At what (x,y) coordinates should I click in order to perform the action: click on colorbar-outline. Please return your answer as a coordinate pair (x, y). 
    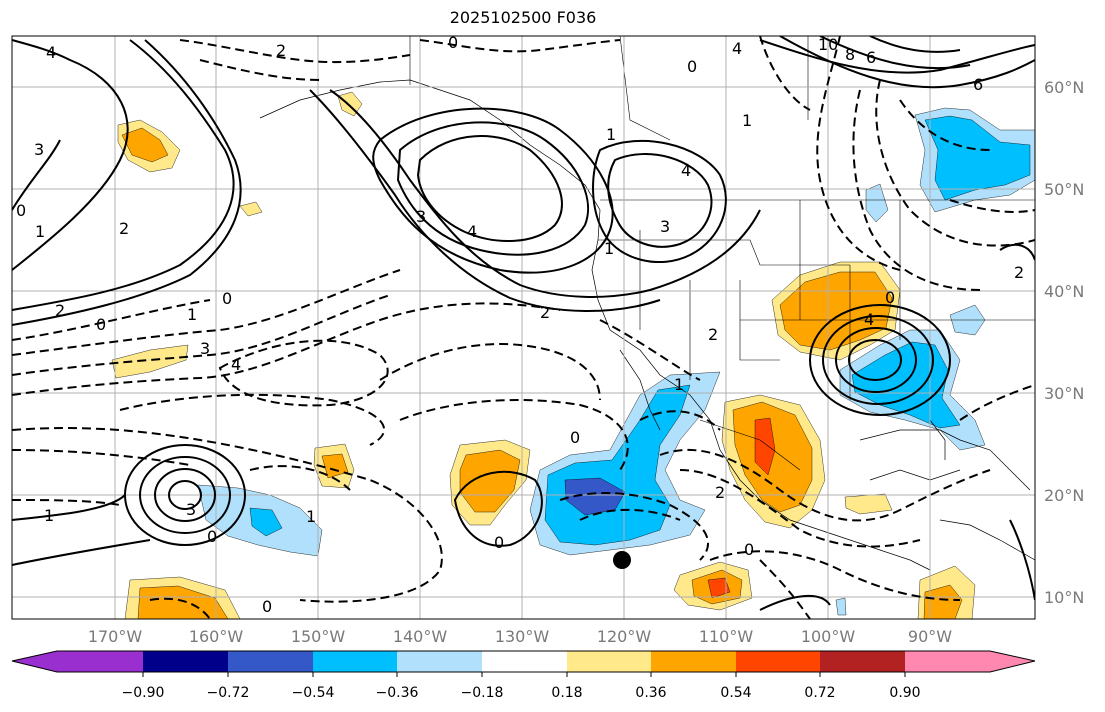
    Looking at the image, I should click on (523, 661).